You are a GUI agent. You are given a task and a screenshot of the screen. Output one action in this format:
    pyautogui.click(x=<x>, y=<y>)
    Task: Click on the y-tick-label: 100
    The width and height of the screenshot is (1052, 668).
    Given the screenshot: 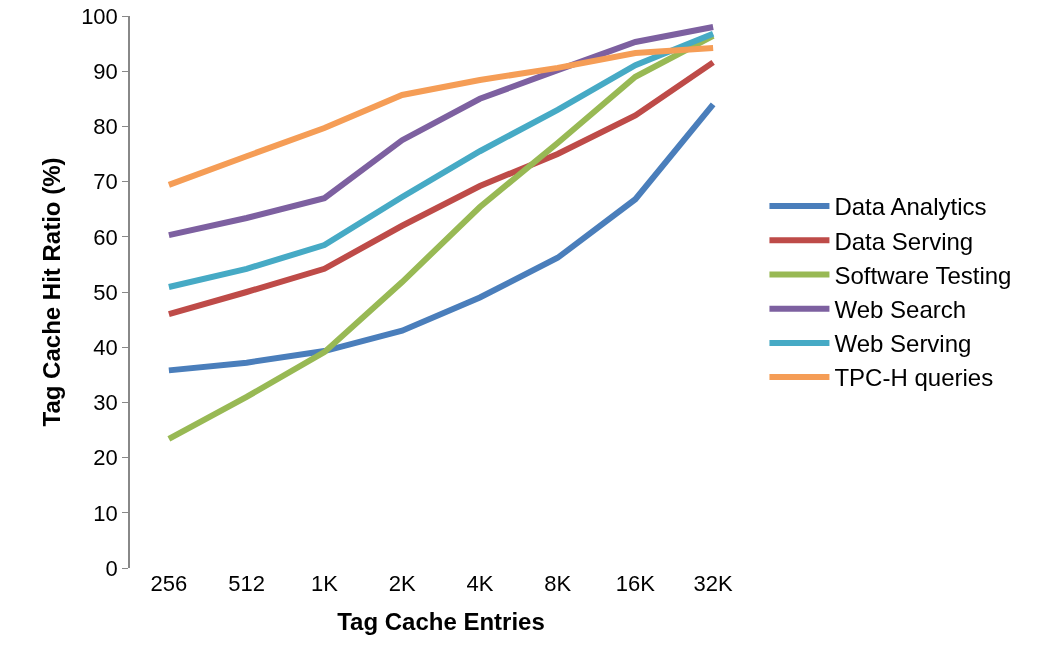 What is the action you would take?
    pyautogui.click(x=99, y=16)
    